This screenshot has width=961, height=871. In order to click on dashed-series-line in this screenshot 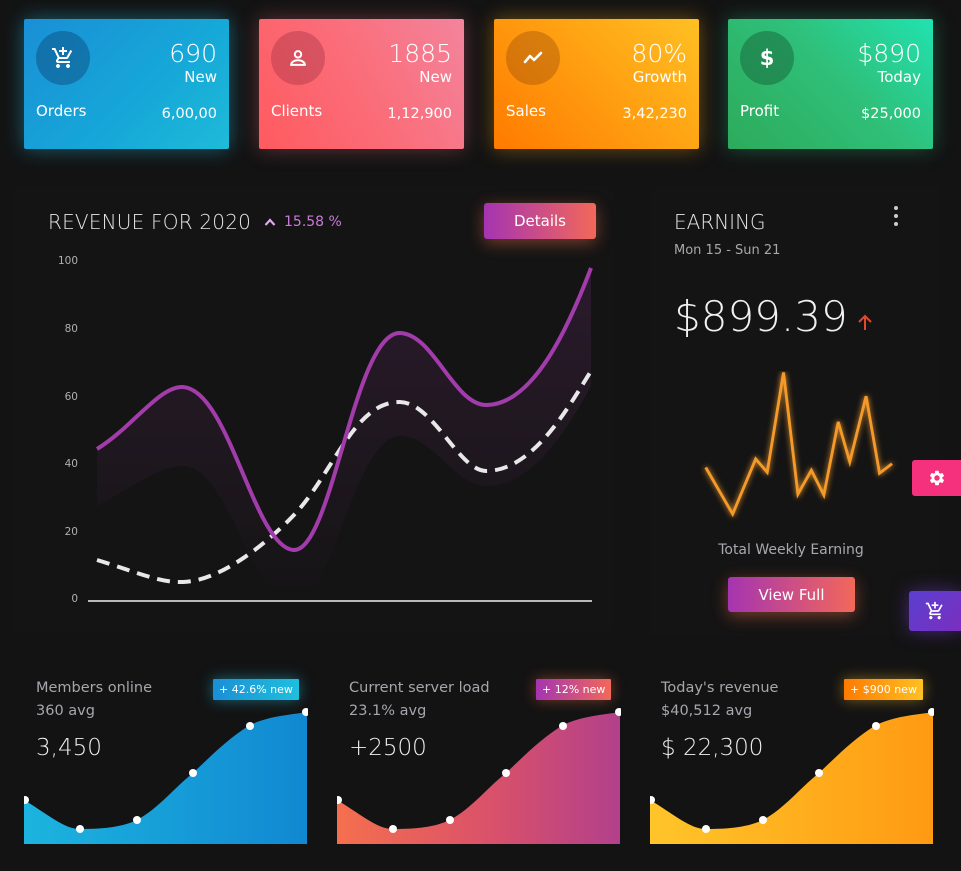, I will do `click(344, 477)`.